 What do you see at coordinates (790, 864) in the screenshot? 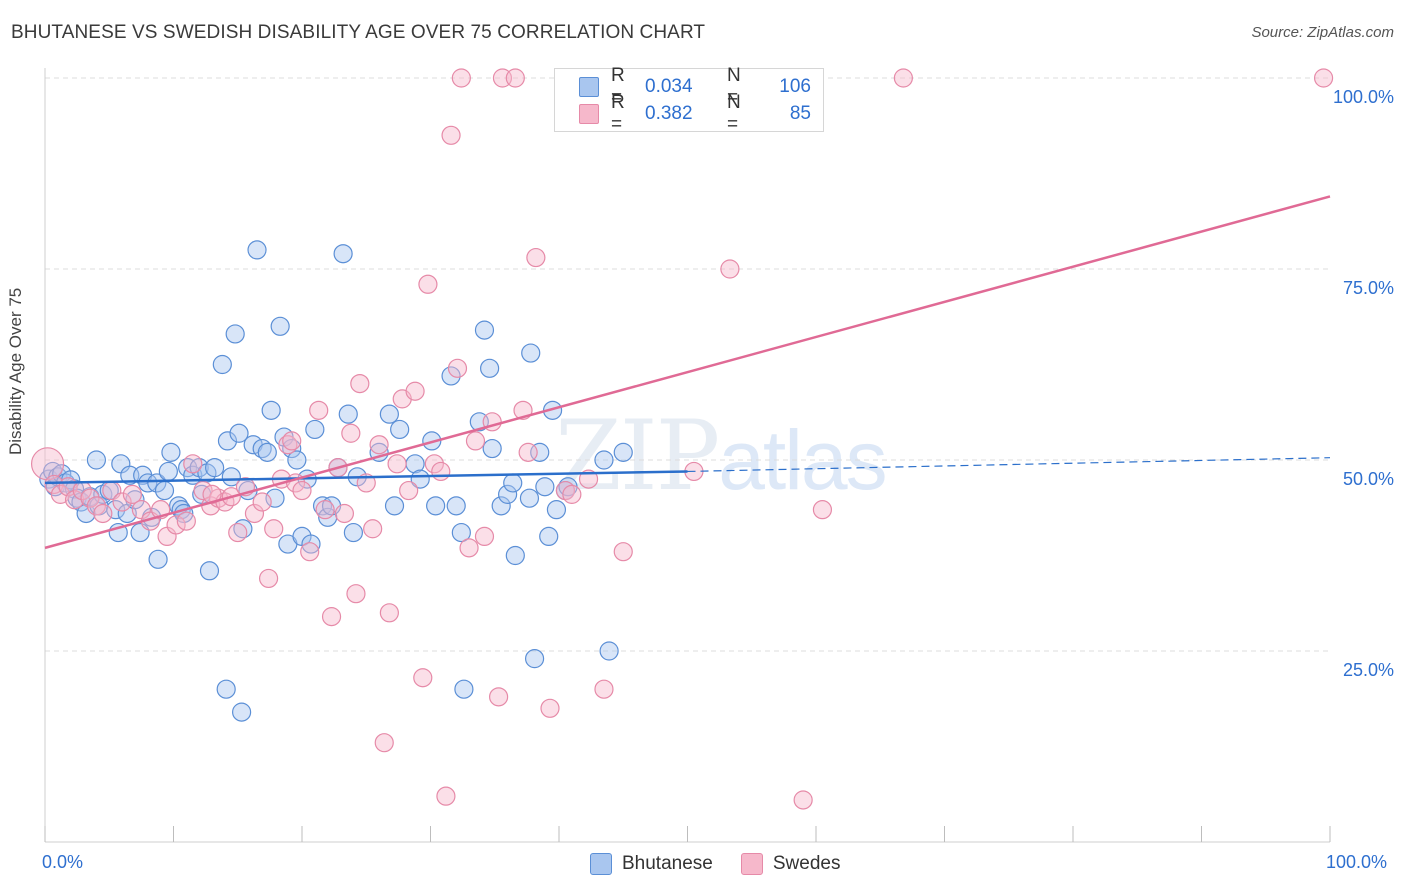
I see `legend-item-swedes: Swedes` at bounding box center [790, 864].